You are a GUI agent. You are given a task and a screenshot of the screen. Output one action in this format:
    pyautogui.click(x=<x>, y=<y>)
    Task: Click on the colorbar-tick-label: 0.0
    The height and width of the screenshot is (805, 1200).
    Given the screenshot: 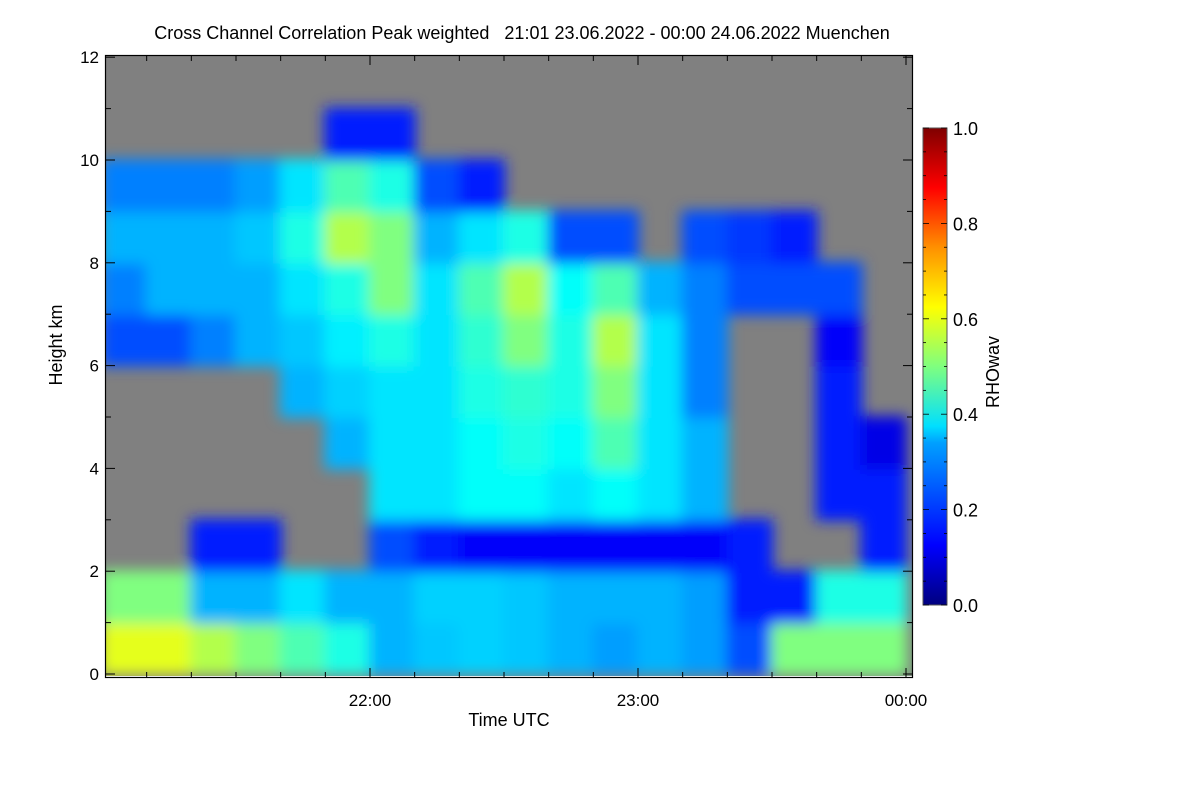 What is the action you would take?
    pyautogui.click(x=965, y=606)
    